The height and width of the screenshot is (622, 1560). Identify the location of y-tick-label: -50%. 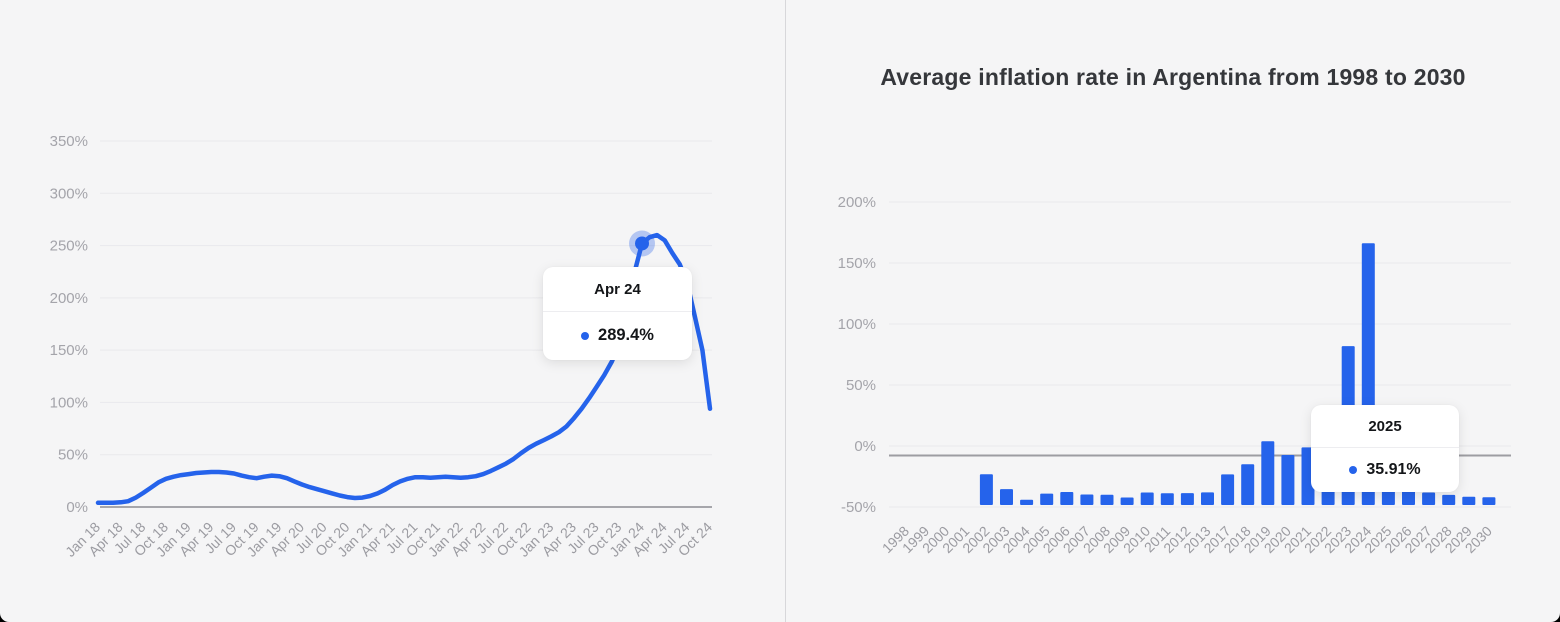
(858, 507).